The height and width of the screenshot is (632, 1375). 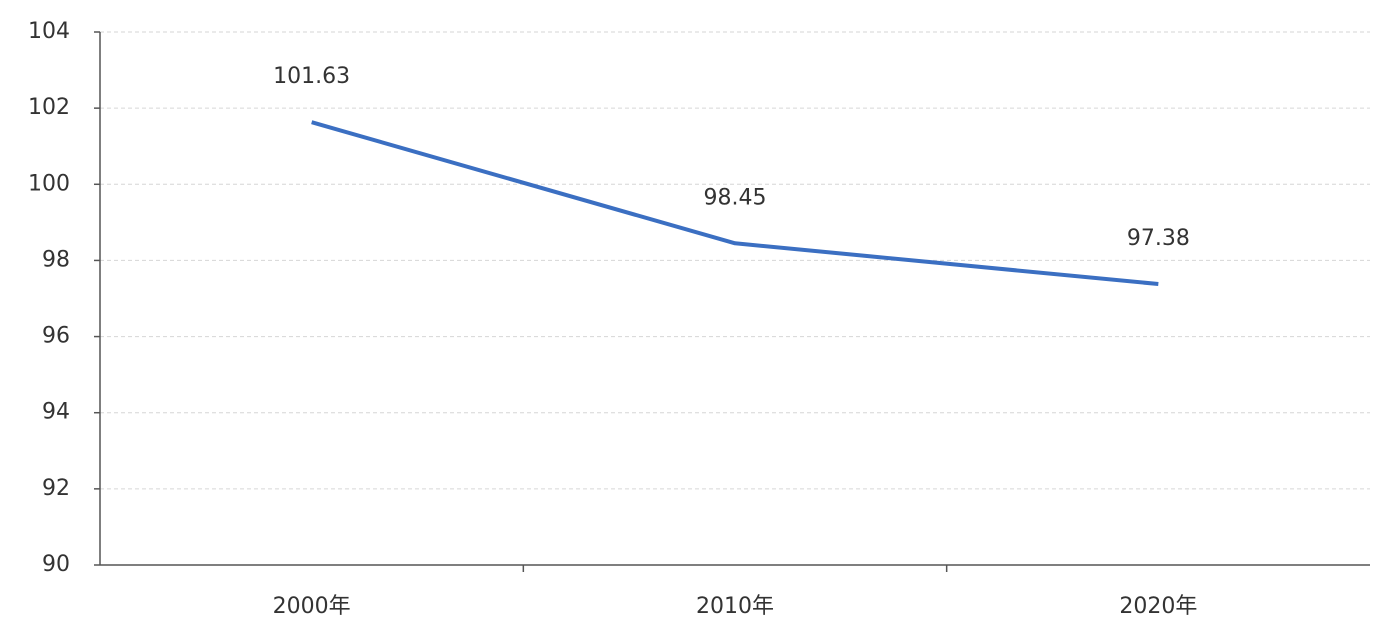 I want to click on y-tick-label: 102, so click(x=49, y=107).